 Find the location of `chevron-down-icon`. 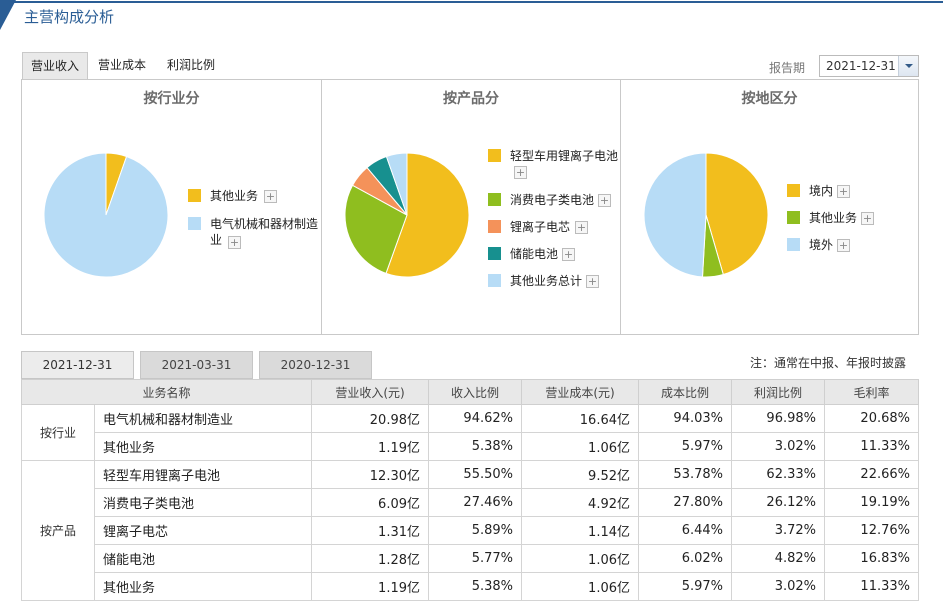

chevron-down-icon is located at coordinates (908, 66).